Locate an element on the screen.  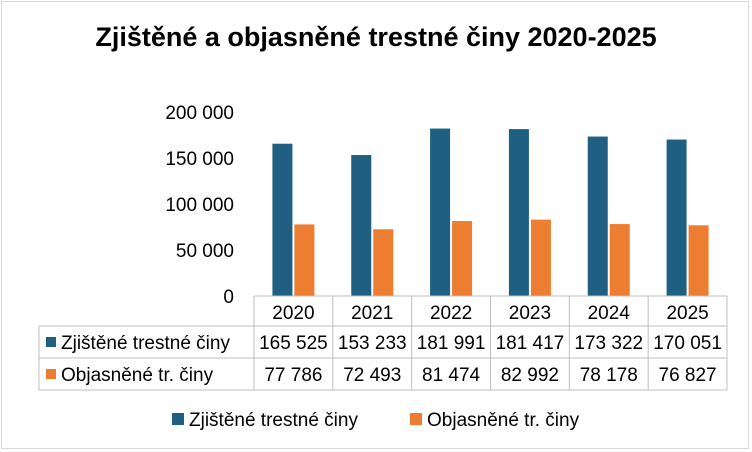
table-series-label: Zjištěné trestné činy is located at coordinates (145, 343).